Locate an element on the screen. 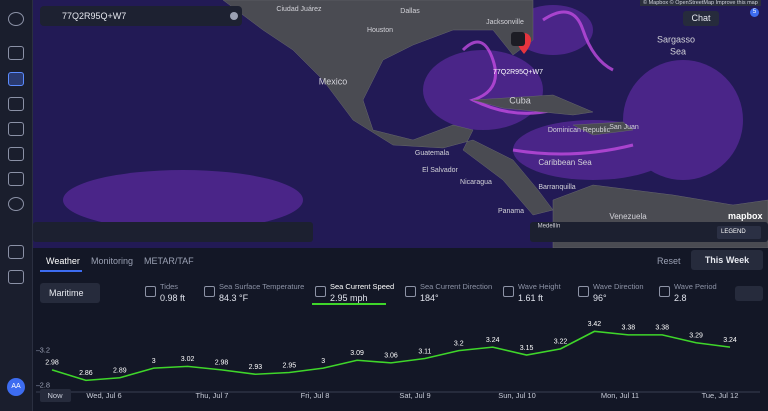  tab-weather: Weather is located at coordinates (63, 261).